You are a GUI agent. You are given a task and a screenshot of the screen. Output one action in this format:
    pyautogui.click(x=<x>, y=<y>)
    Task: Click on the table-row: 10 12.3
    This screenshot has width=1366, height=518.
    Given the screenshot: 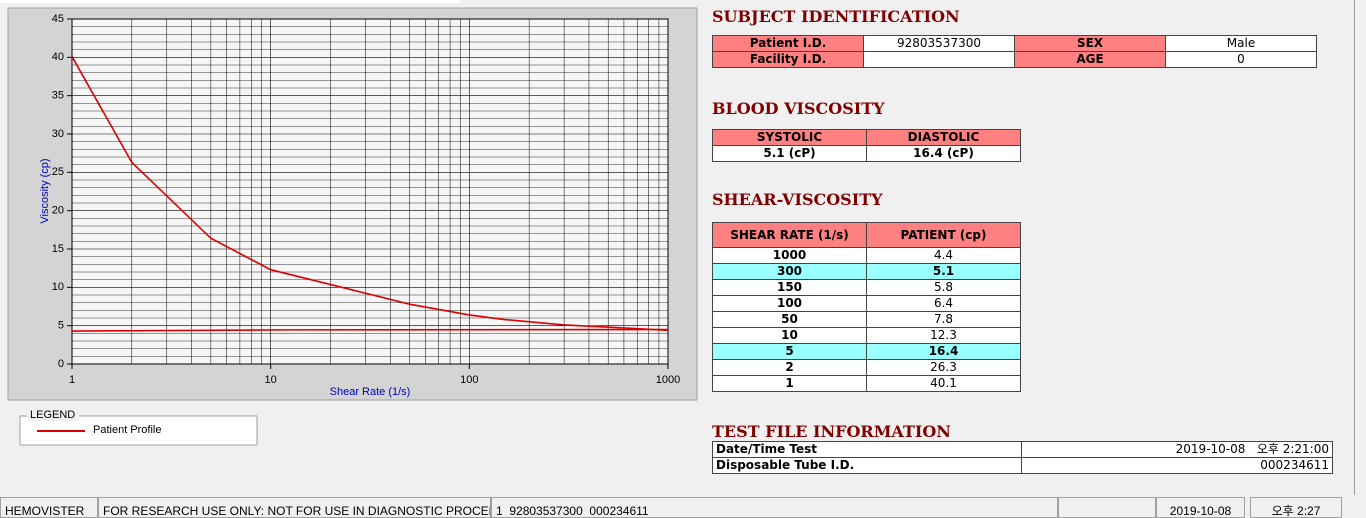 What is the action you would take?
    pyautogui.click(x=866, y=335)
    